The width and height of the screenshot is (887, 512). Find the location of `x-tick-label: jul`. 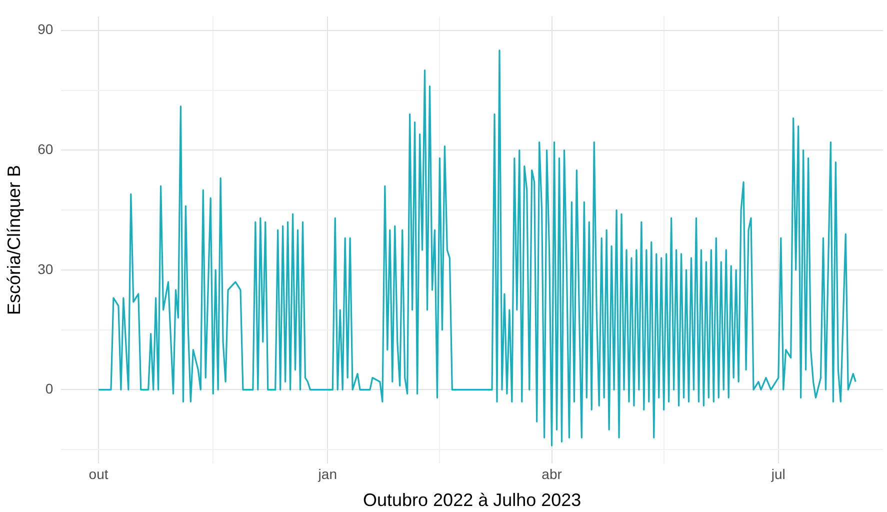

x-tick-label: jul is located at coordinates (778, 474).